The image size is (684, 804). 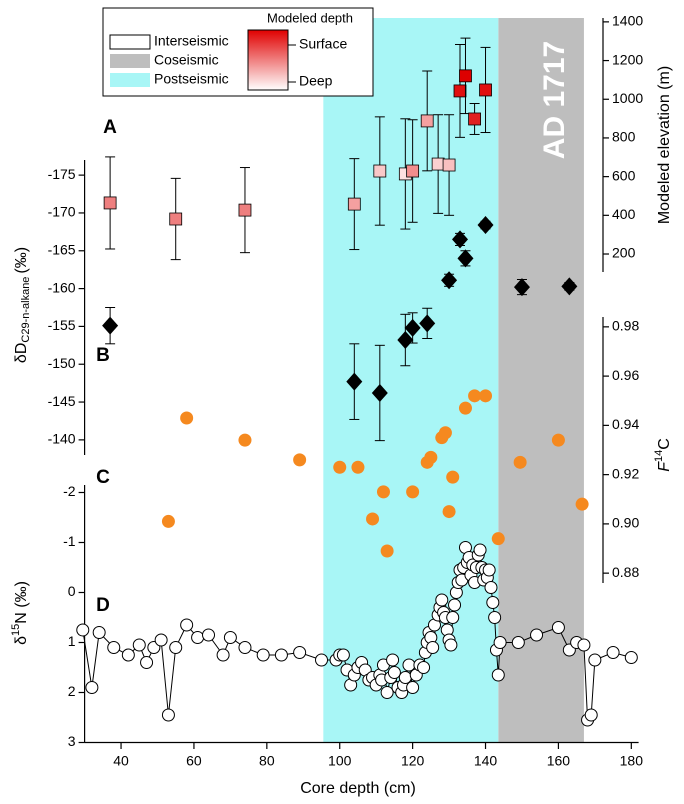 I want to click on y-tick-label: -175, so click(x=62, y=174).